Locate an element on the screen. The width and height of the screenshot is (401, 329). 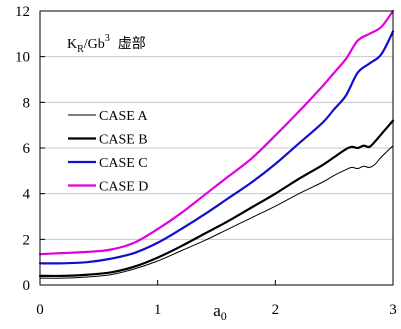
annotation-base: K is located at coordinates (72, 44).